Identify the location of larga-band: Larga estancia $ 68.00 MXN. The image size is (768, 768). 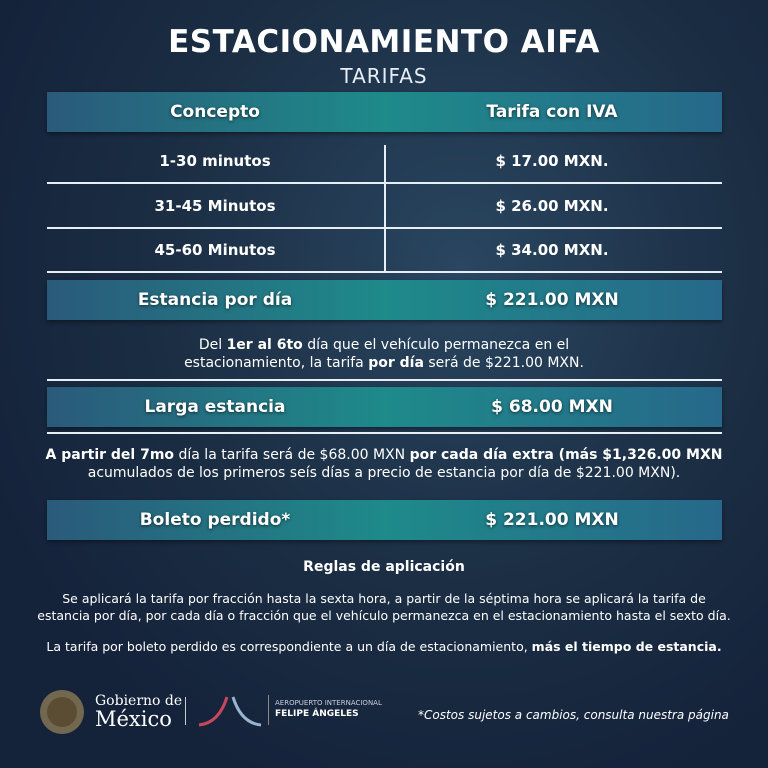
(384, 407).